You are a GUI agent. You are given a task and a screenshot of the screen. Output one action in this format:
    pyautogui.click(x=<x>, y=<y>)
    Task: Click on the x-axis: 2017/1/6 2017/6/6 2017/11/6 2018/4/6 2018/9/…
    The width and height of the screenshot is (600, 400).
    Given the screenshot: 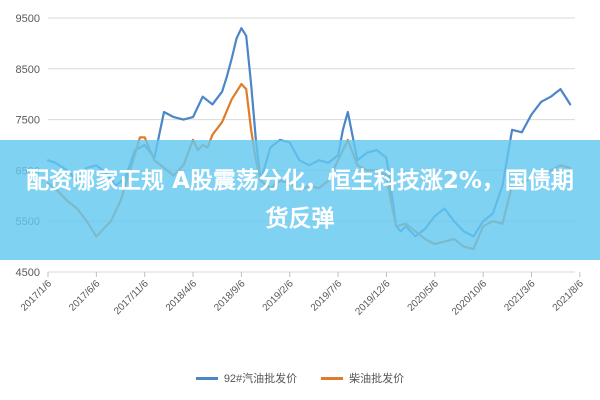 What is the action you would take?
    pyautogui.click(x=302, y=295)
    